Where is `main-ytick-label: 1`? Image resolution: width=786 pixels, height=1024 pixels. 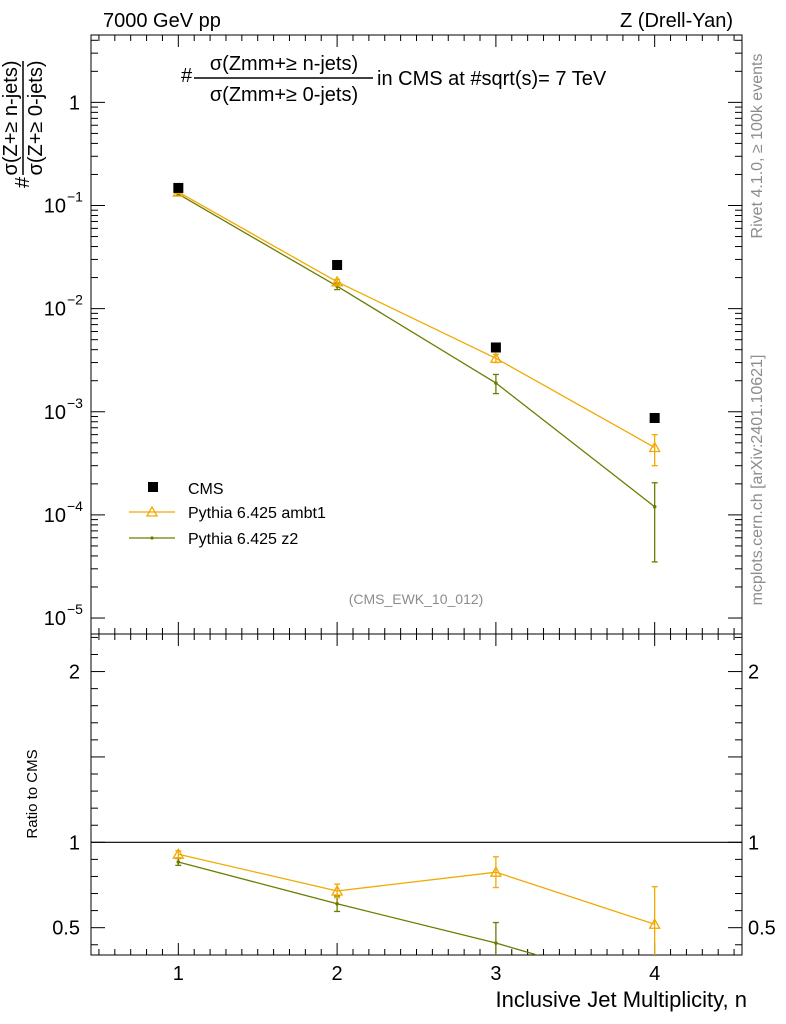
main-ytick-label: 1 is located at coordinates (74, 103).